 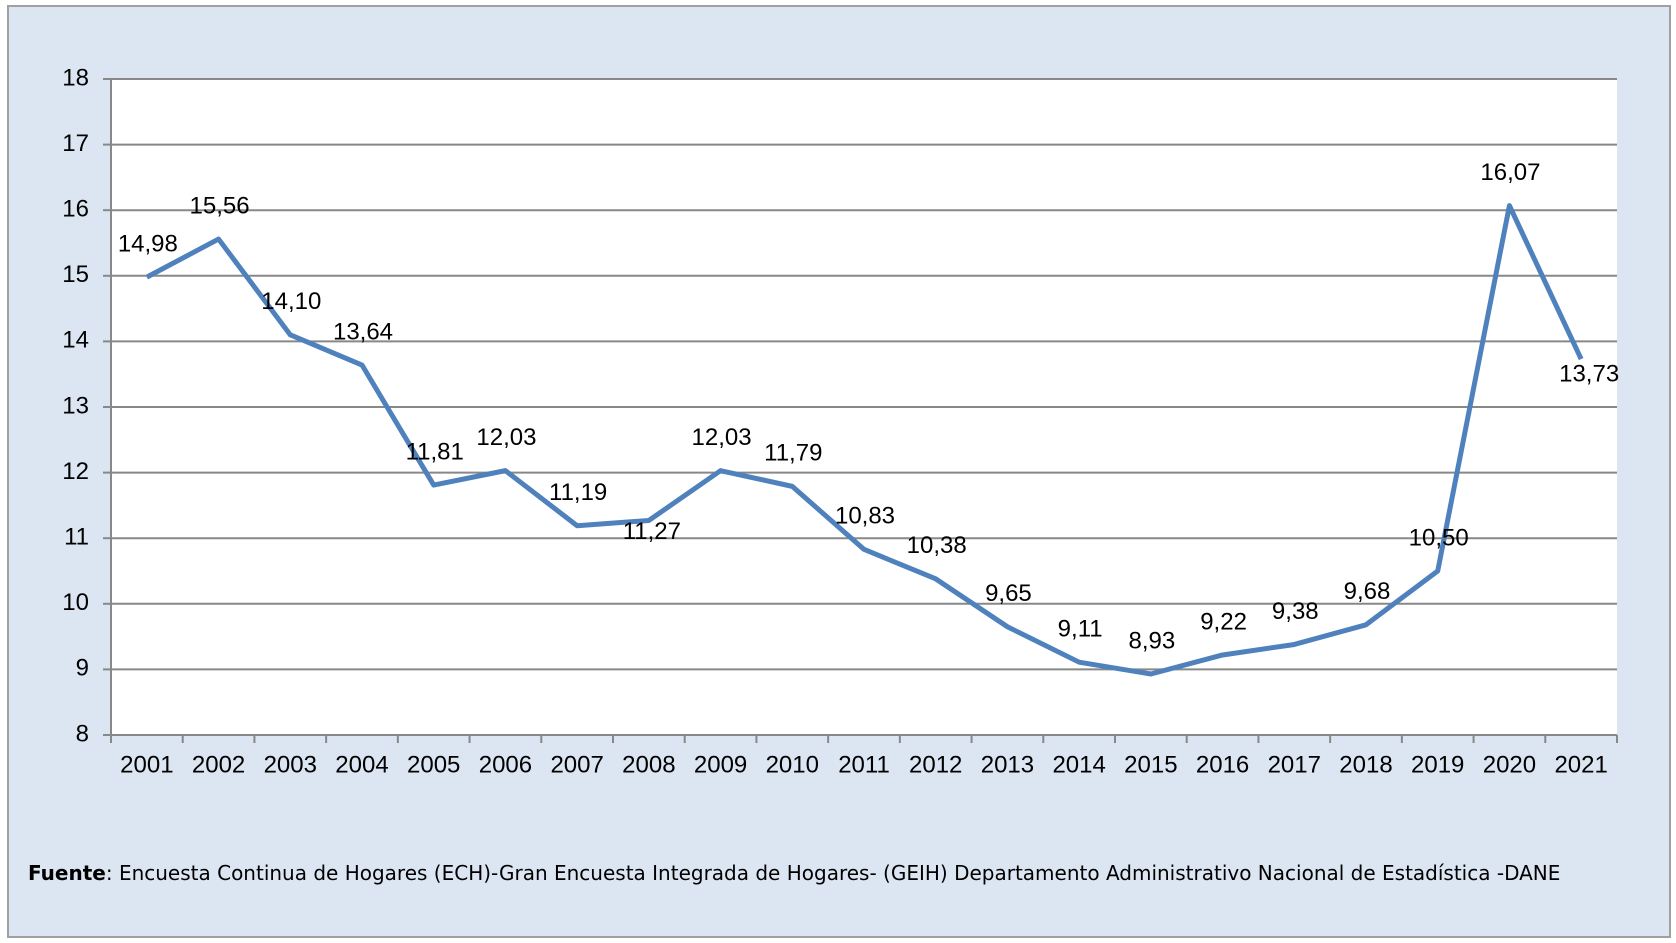 What do you see at coordinates (1294, 764) in the screenshot?
I see `x-tick-label: 2017` at bounding box center [1294, 764].